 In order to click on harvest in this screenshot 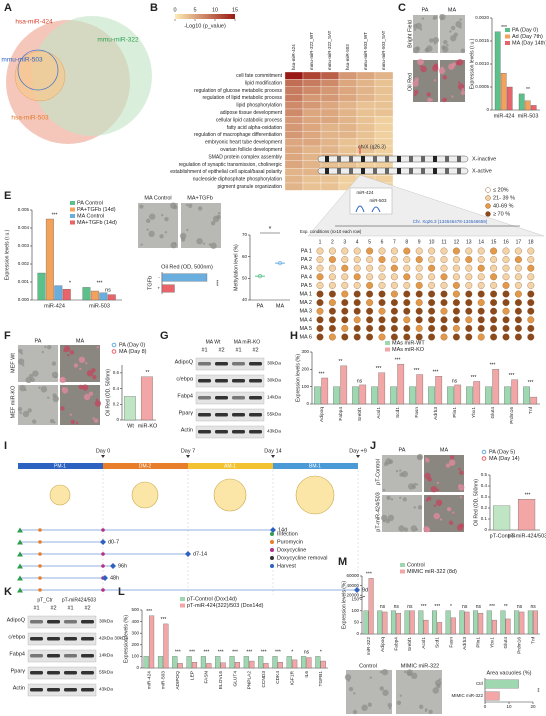, I will do `click(273, 530)`.